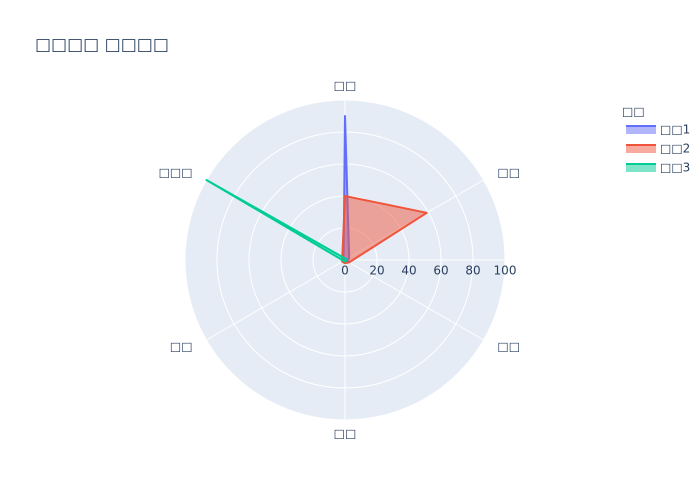 The height and width of the screenshot is (500, 700). What do you see at coordinates (675, 149) in the screenshot?
I see `legend-label: □□2` at bounding box center [675, 149].